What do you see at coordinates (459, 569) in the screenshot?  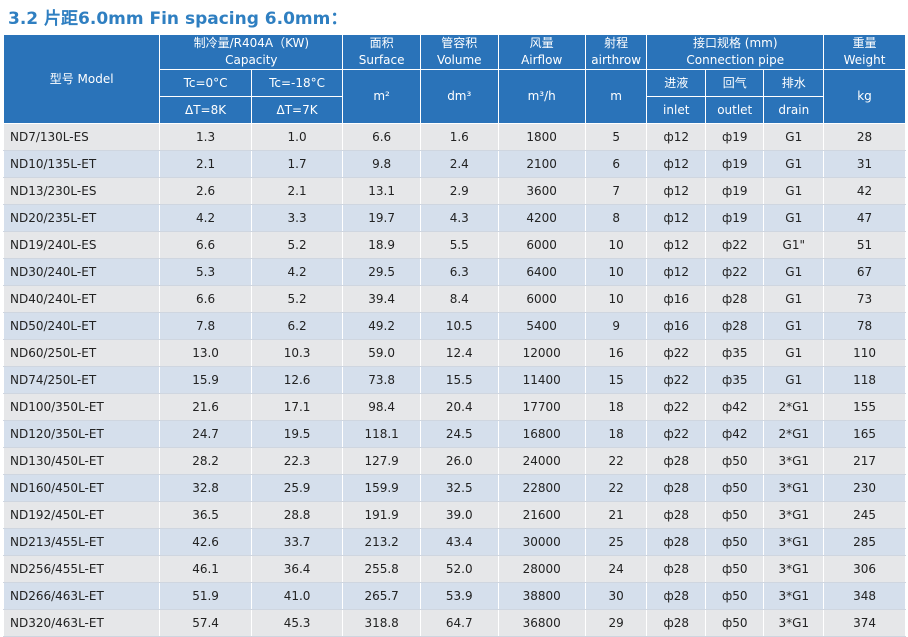 I see `cell-volume: 52.0` at bounding box center [459, 569].